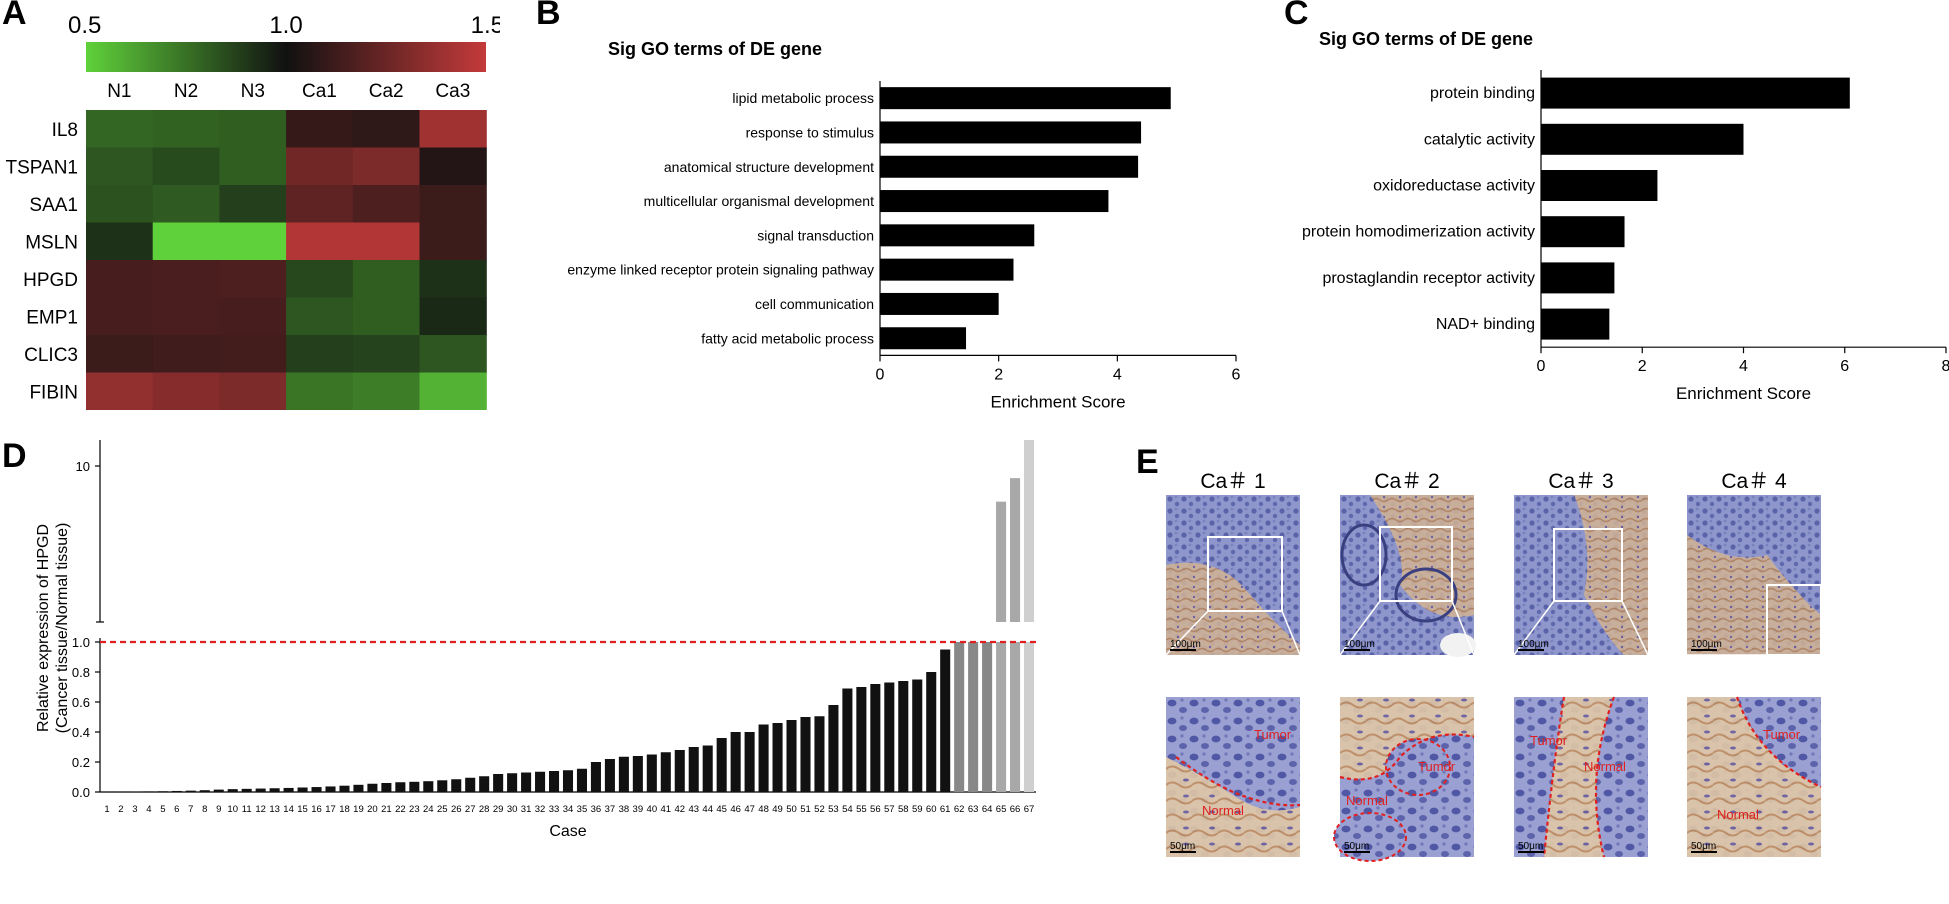 This screenshot has height=904, width=1949. What do you see at coordinates (815, 235) in the screenshot?
I see `bar-category-label: signal transduction` at bounding box center [815, 235].